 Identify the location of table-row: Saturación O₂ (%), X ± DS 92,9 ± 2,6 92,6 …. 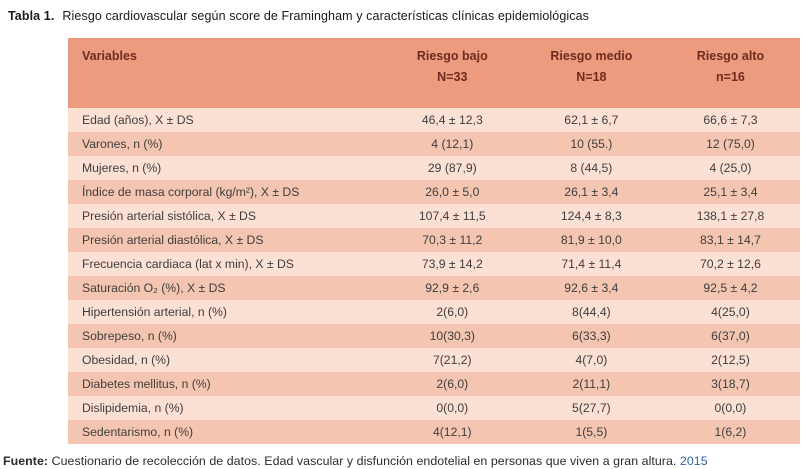
(434, 288).